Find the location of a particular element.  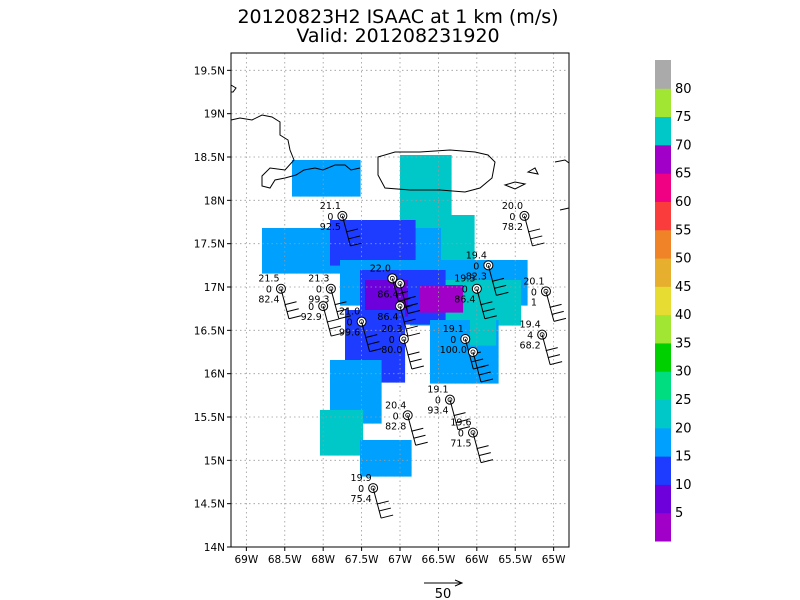

y-tick-label: 17N is located at coordinates (214, 288).